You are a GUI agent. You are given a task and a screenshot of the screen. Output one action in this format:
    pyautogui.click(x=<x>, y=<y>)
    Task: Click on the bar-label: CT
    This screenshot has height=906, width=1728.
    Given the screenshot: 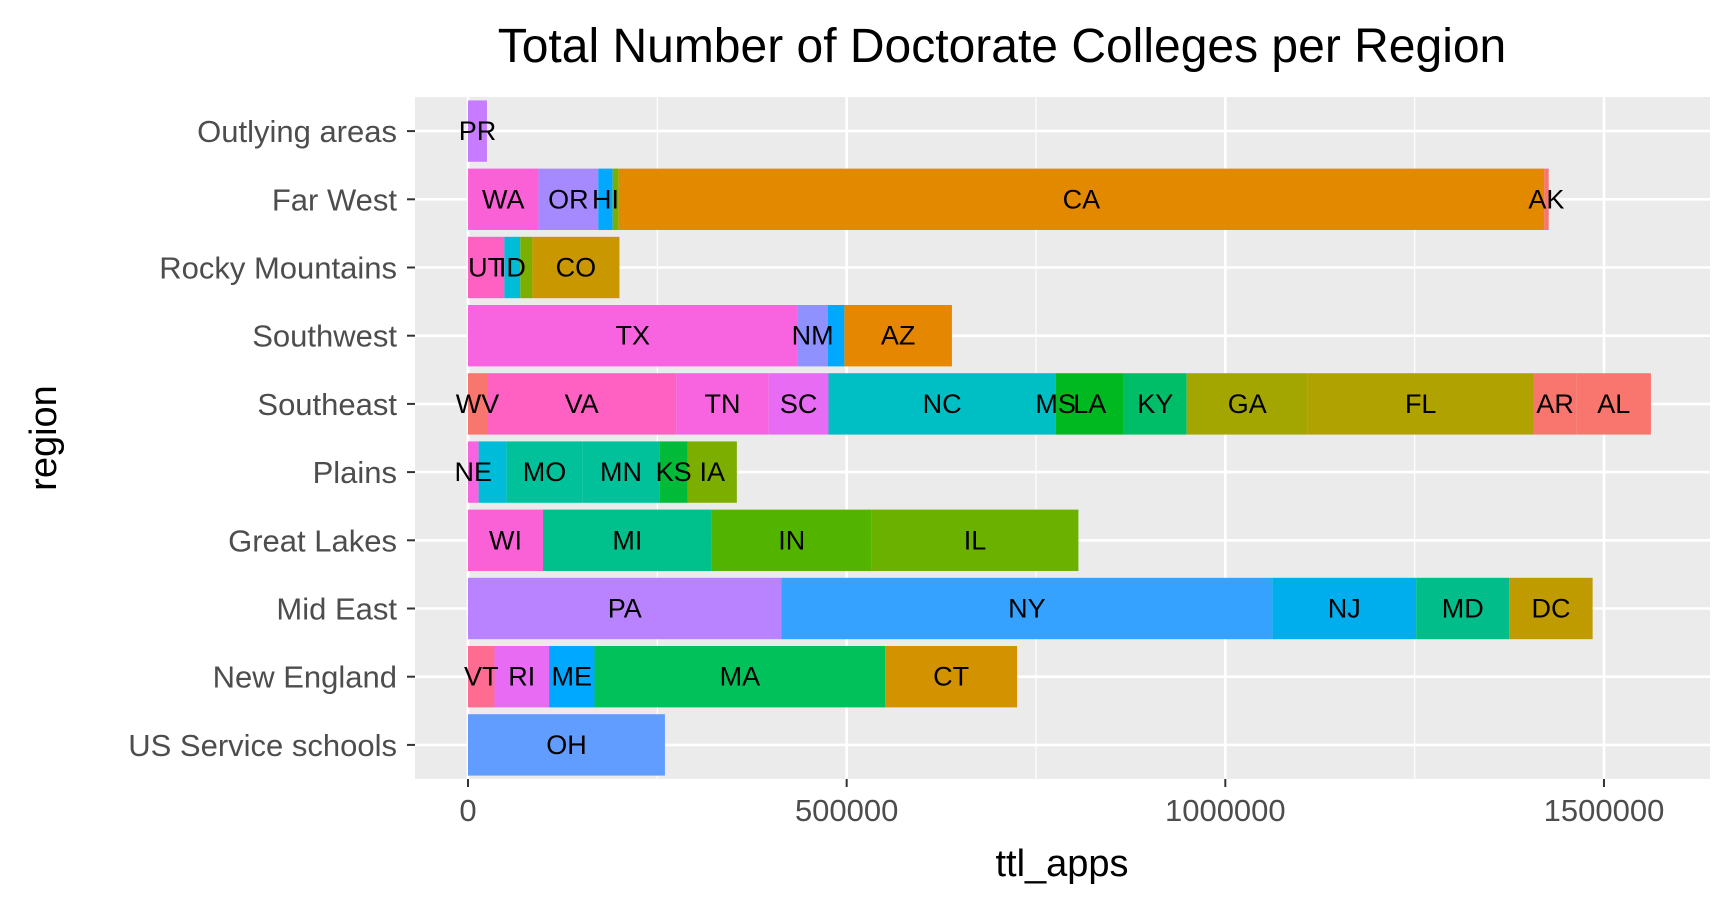 What is the action you would take?
    pyautogui.click(x=951, y=677)
    